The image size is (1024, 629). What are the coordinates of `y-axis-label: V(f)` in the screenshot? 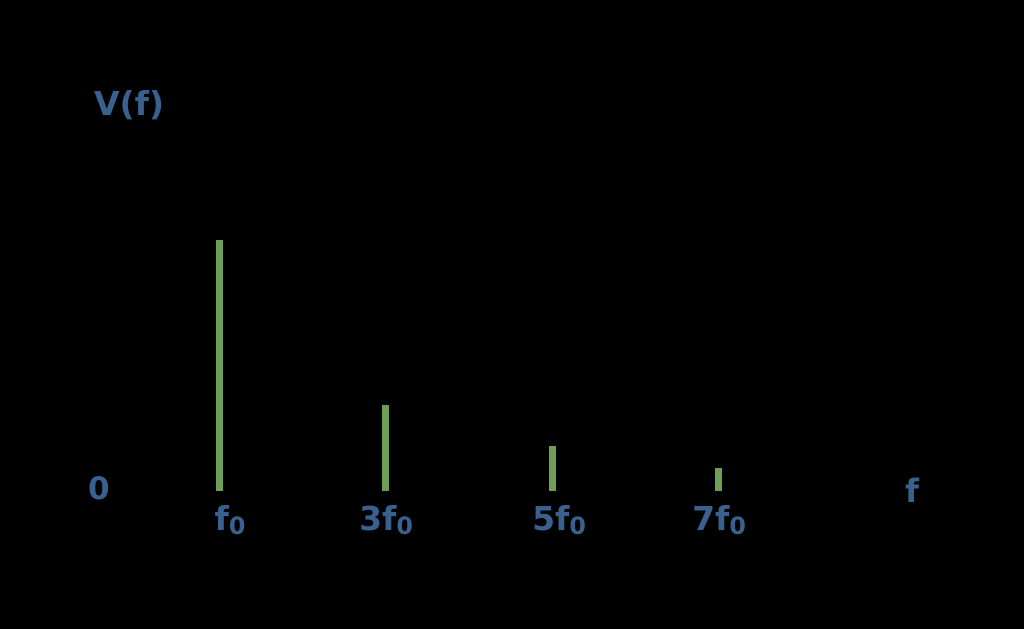 It's located at (129, 103).